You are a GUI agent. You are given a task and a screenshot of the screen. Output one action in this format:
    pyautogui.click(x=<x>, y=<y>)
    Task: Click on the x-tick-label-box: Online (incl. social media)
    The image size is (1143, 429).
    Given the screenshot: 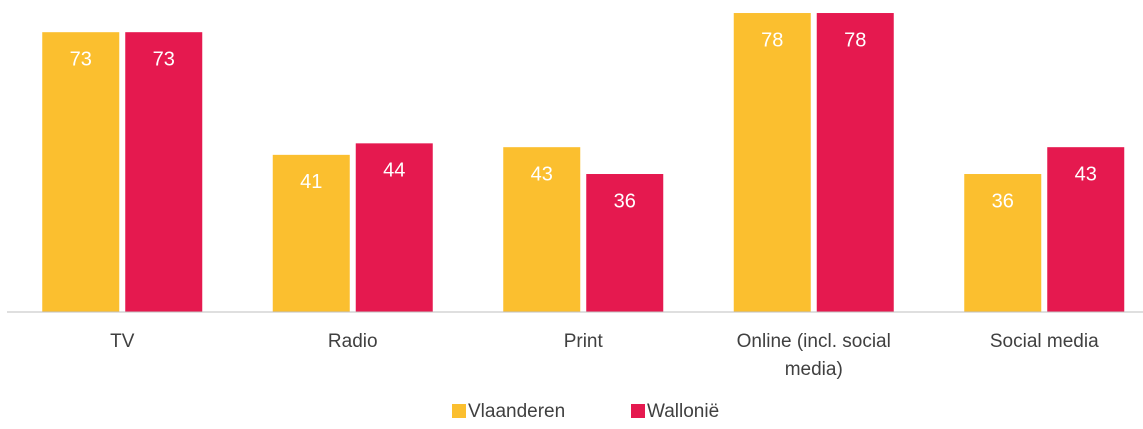 What is the action you would take?
    pyautogui.click(x=813, y=355)
    